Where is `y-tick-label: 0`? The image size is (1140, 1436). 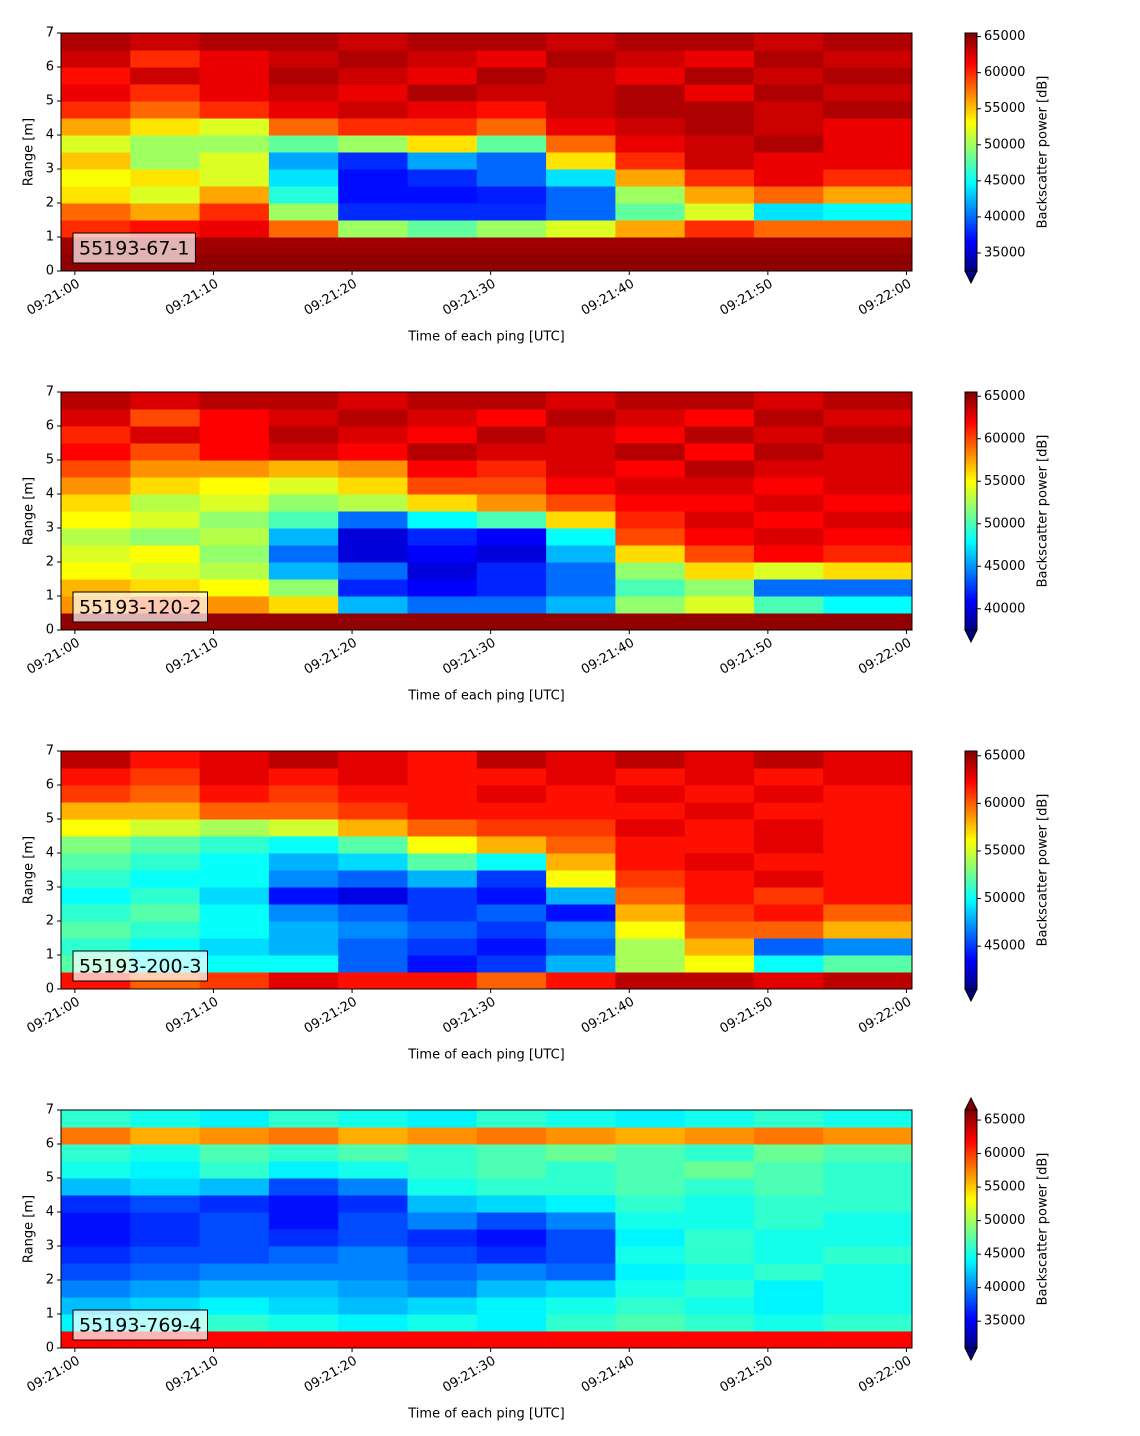 y-tick-label: 0 is located at coordinates (50, 989).